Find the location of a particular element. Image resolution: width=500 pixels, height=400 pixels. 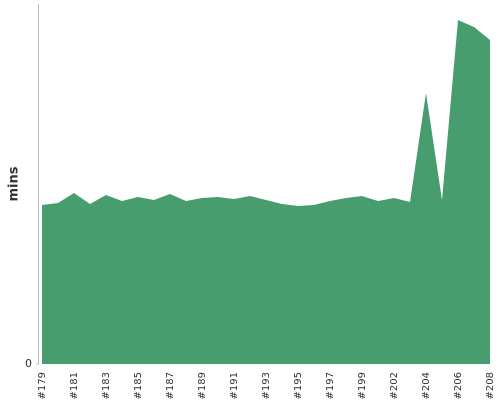

x-tick-label: #189 is located at coordinates (202, 385).